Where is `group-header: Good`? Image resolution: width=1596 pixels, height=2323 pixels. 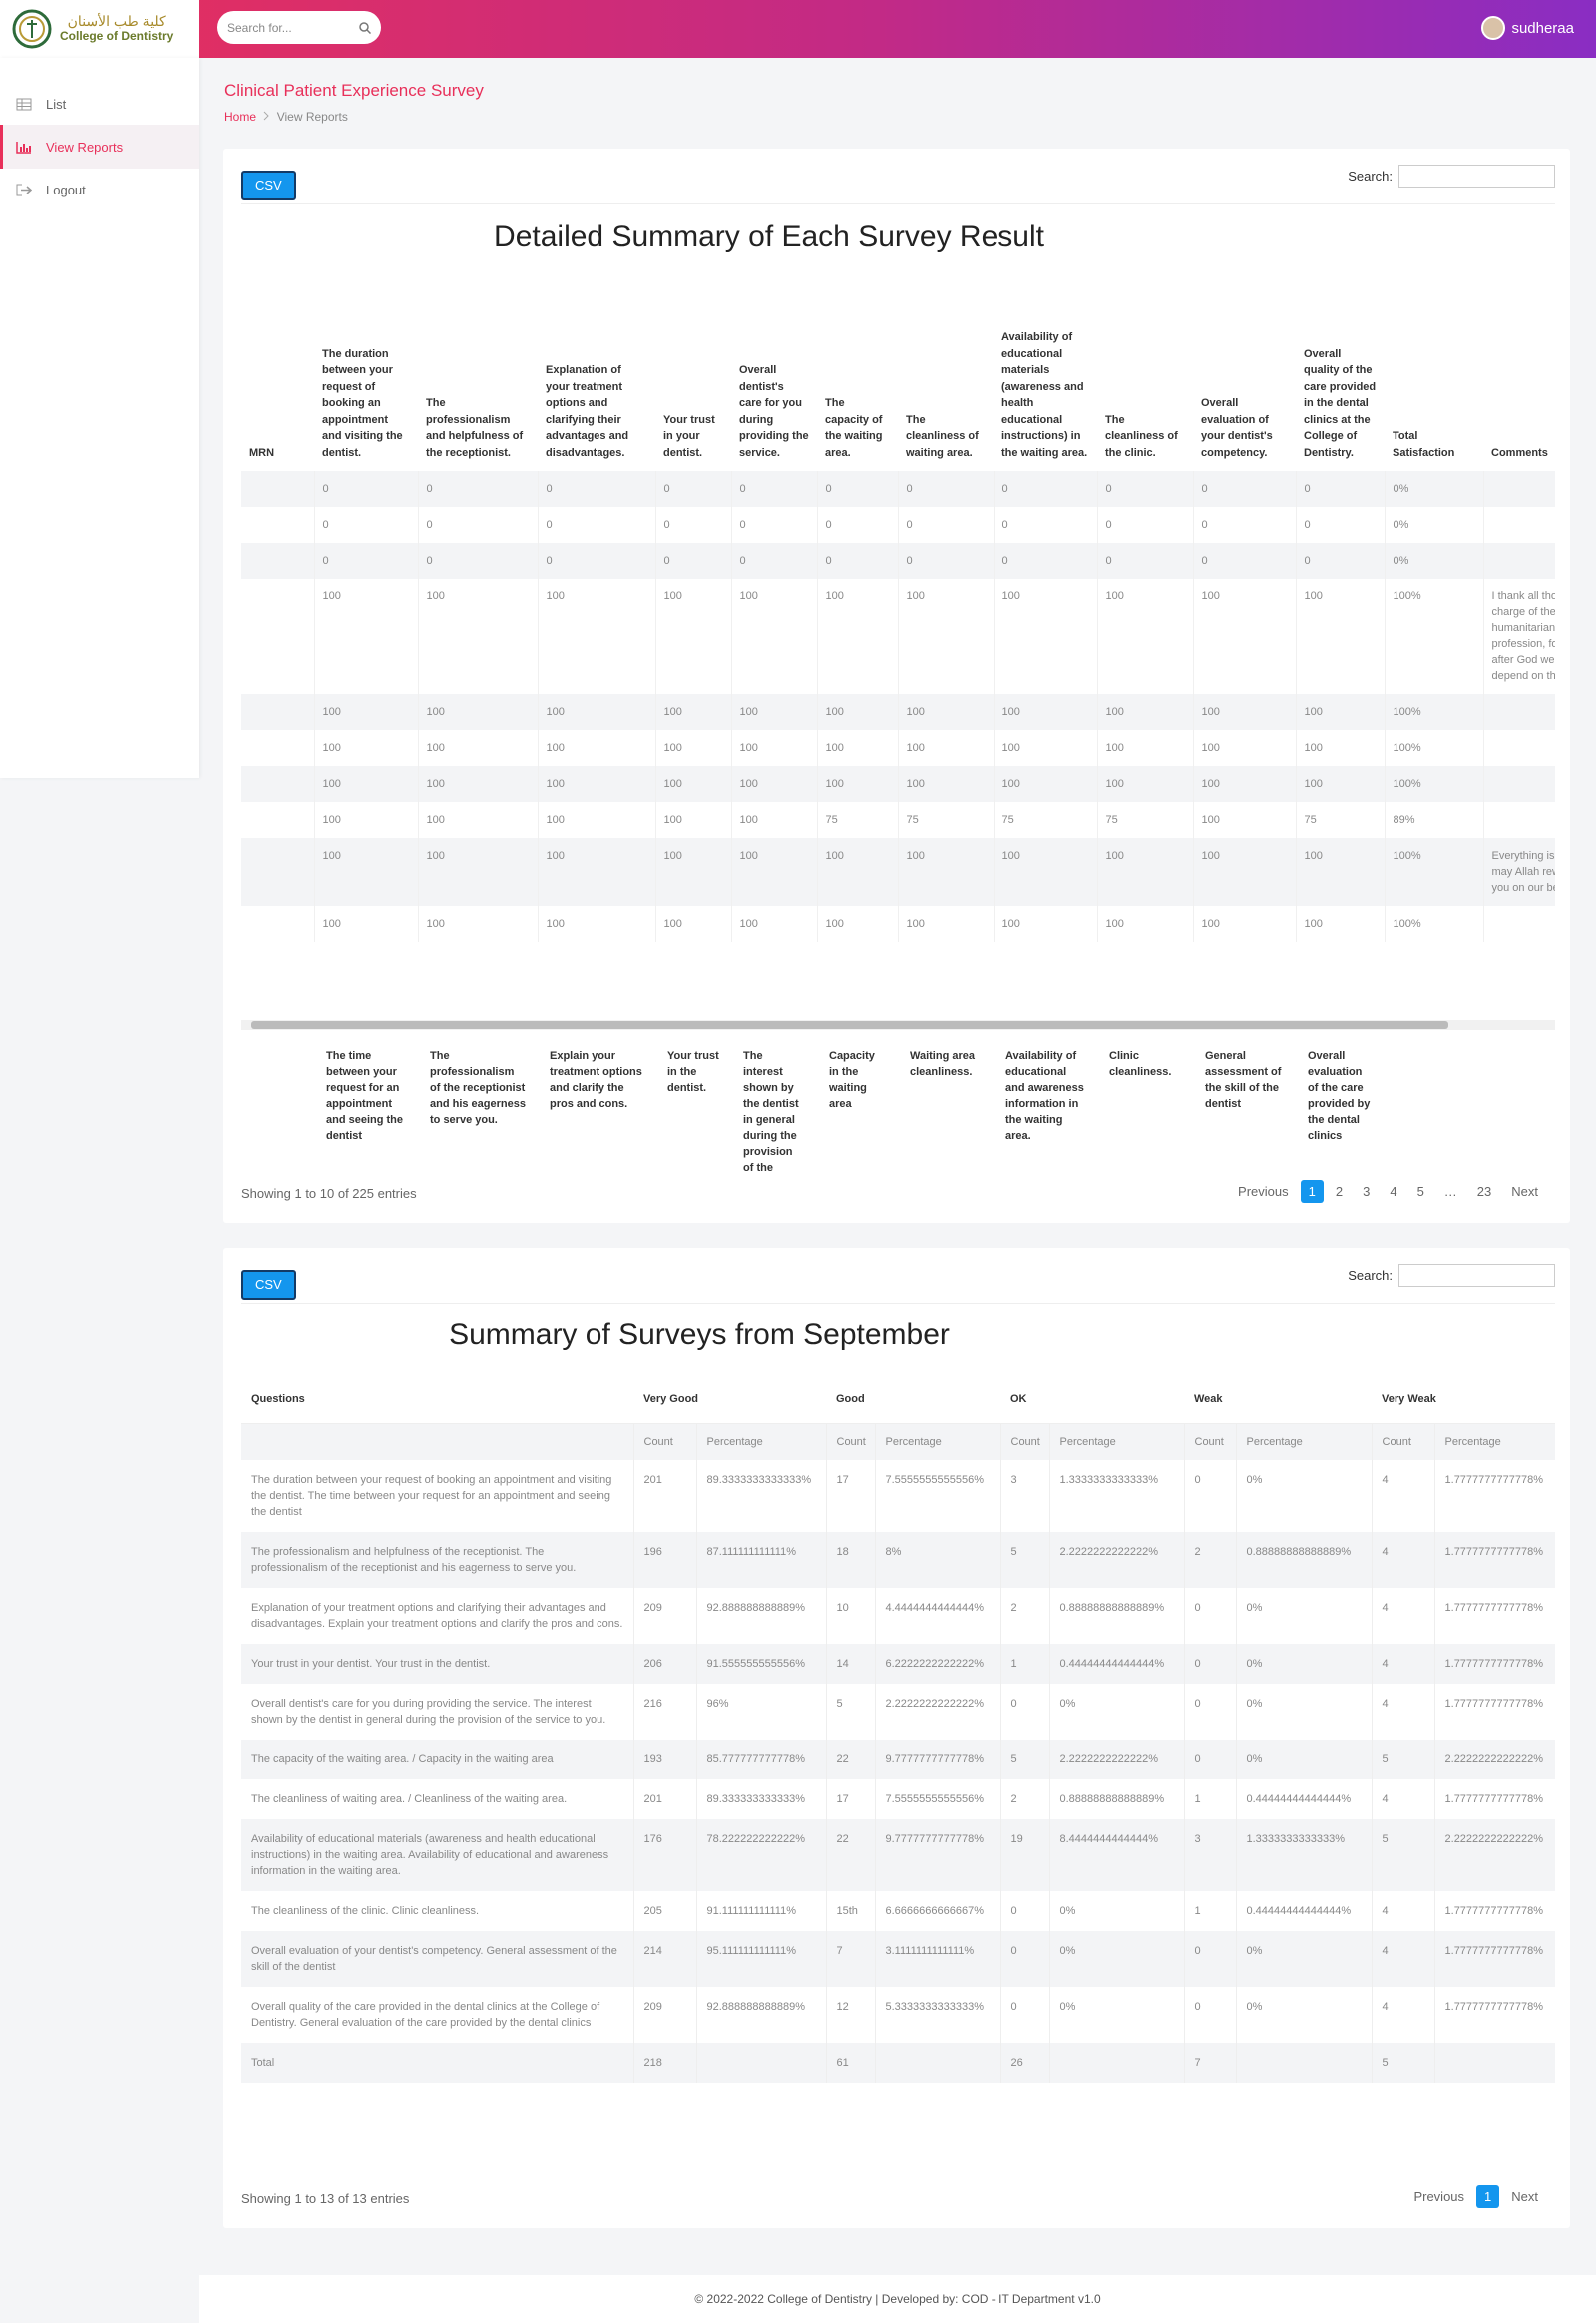 group-header: Good is located at coordinates (913, 1400).